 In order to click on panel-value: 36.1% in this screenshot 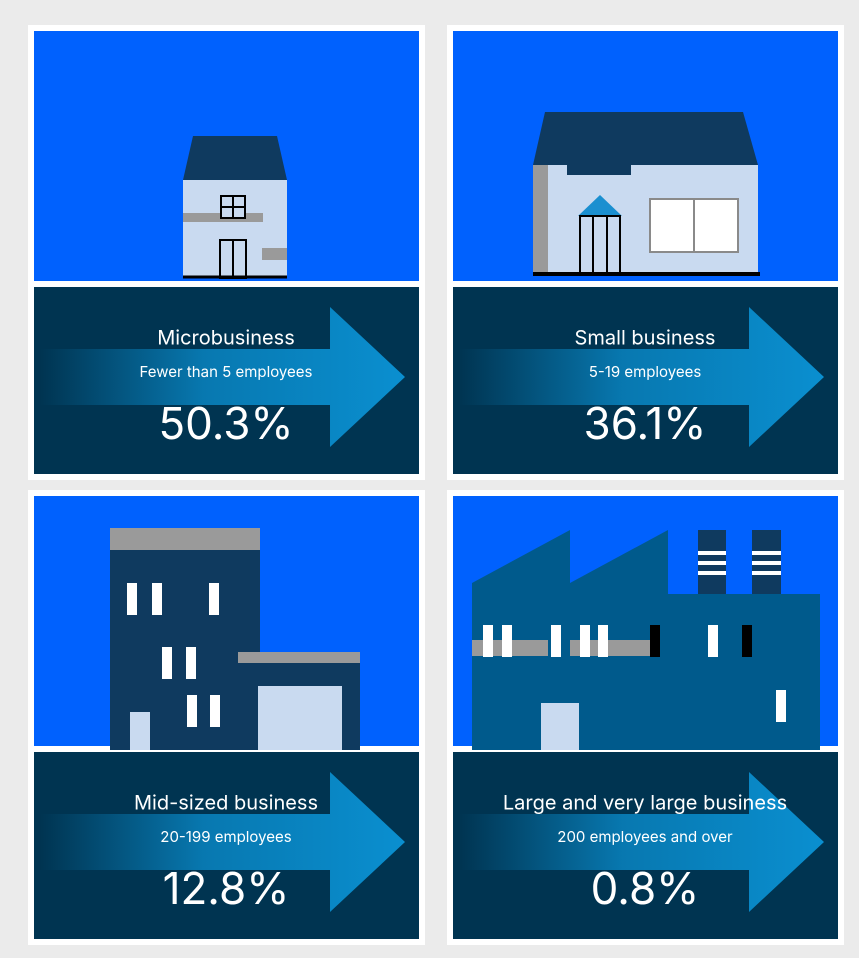, I will do `click(645, 423)`.